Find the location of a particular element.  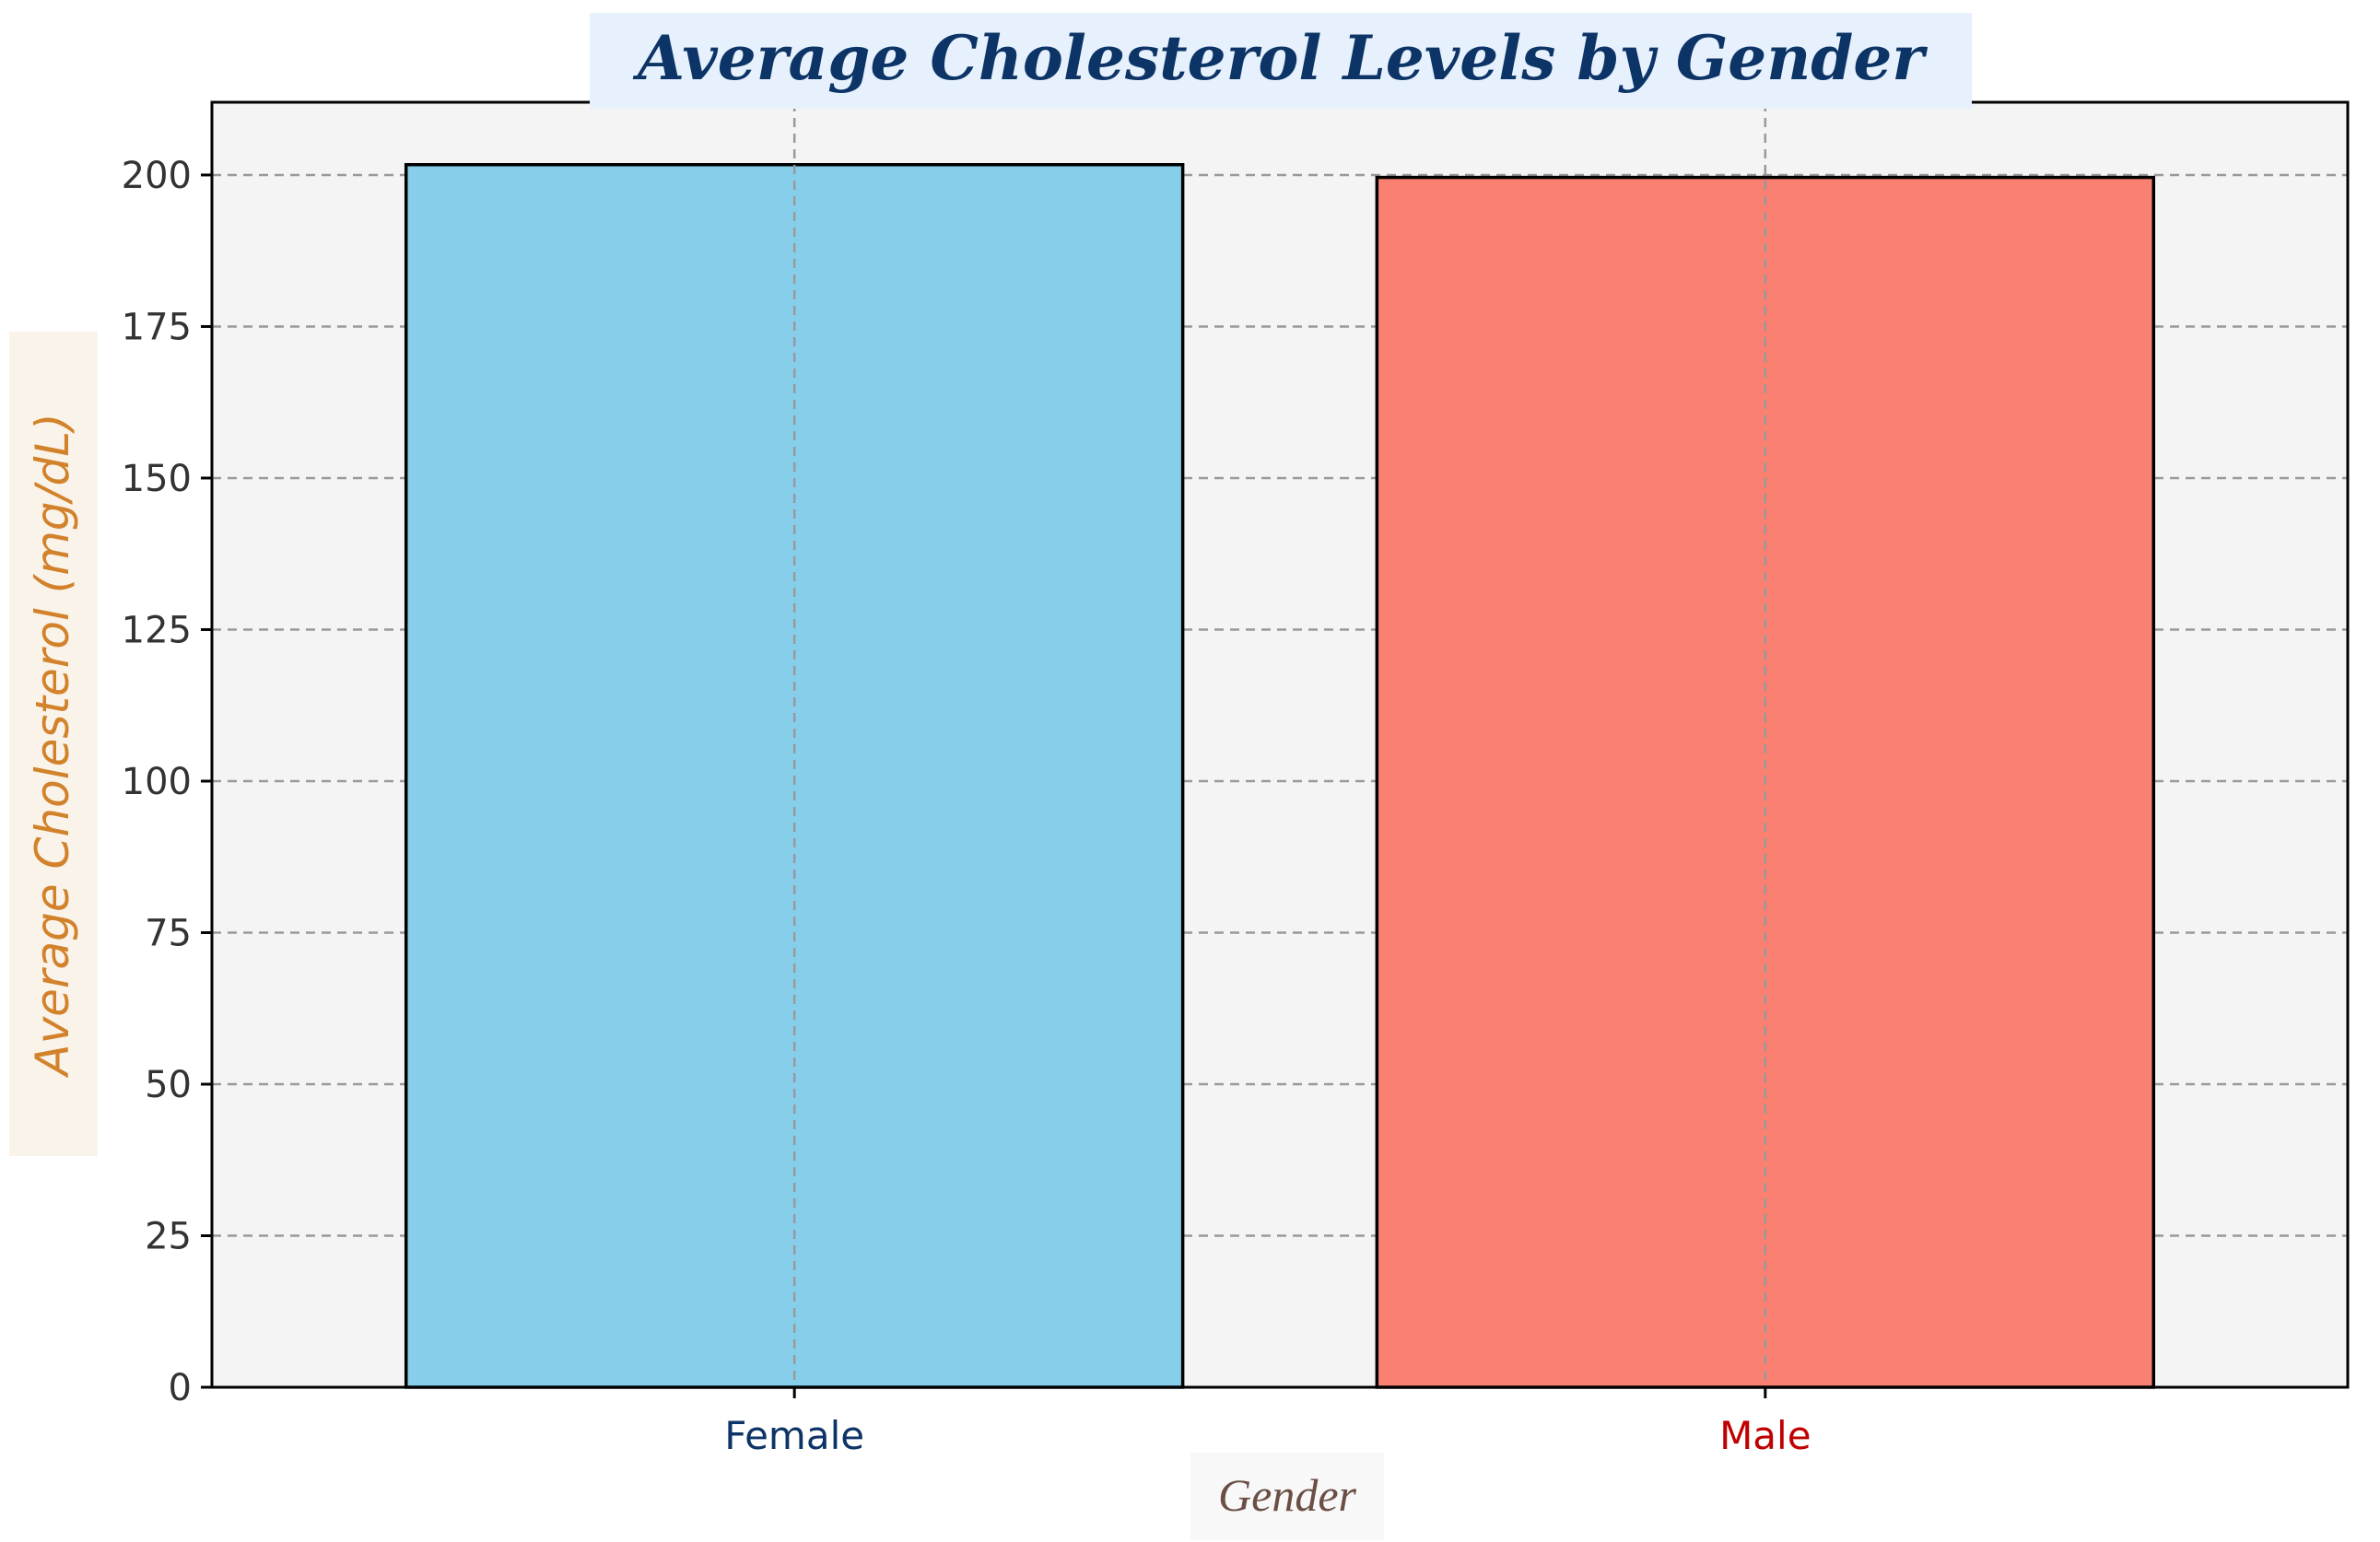

y-tick-label: 25 is located at coordinates (168, 1236).